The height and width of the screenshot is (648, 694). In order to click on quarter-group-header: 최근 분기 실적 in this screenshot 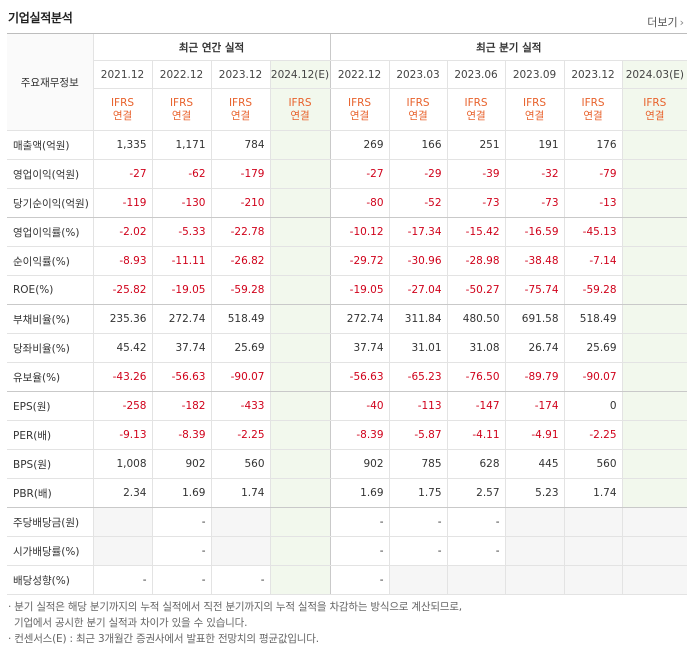, I will do `click(508, 47)`.